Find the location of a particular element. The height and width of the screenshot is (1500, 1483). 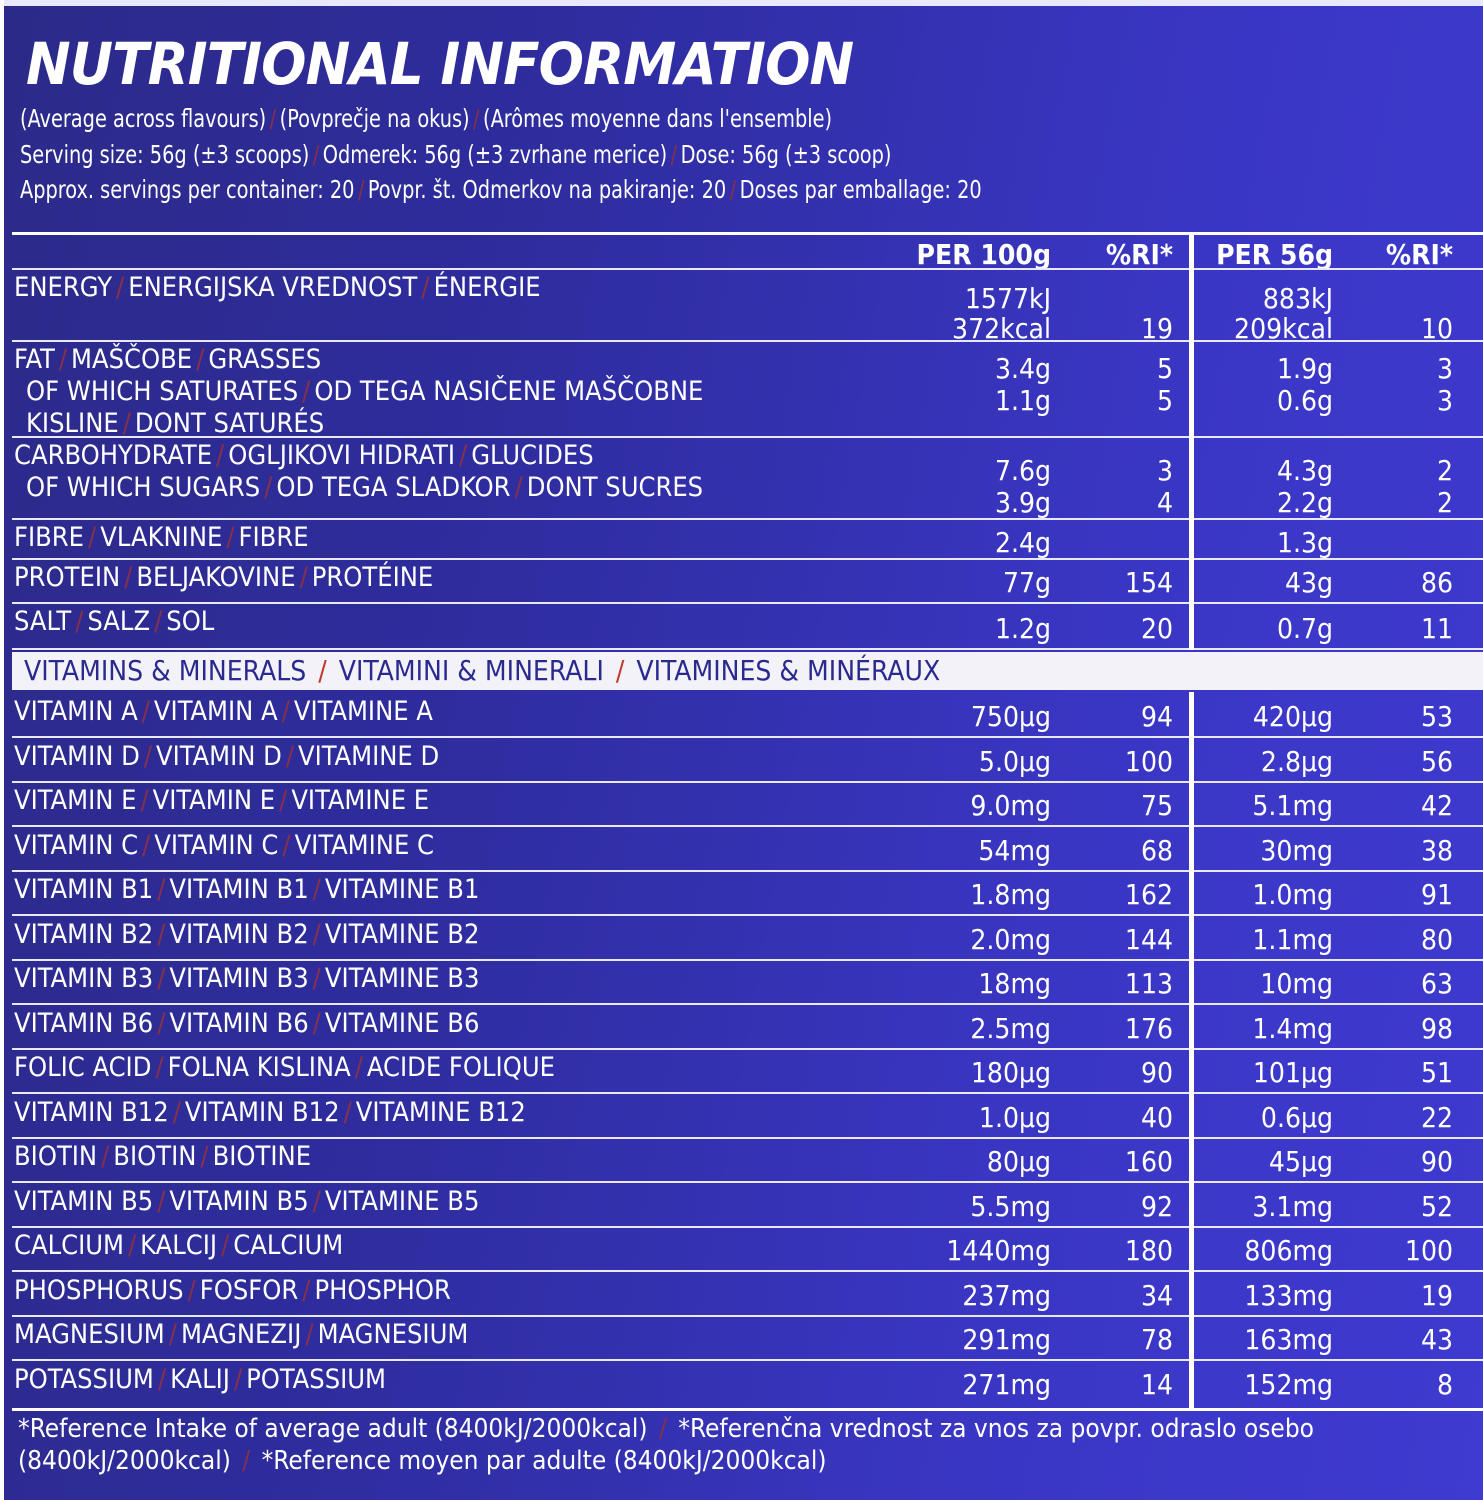

label-text: PROTEIN is located at coordinates (67, 577).